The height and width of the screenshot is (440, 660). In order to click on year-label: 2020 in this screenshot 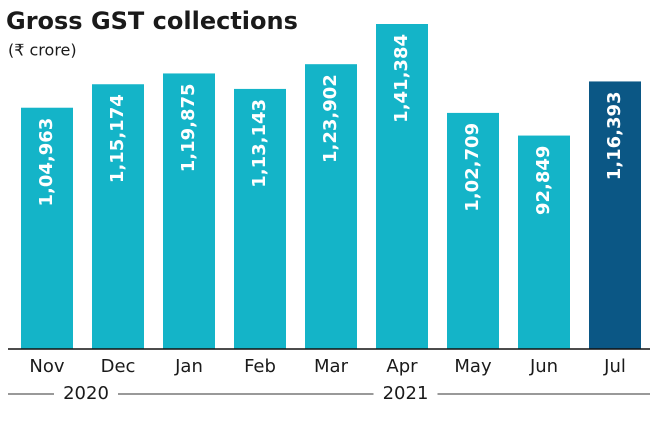, I will do `click(86, 393)`.